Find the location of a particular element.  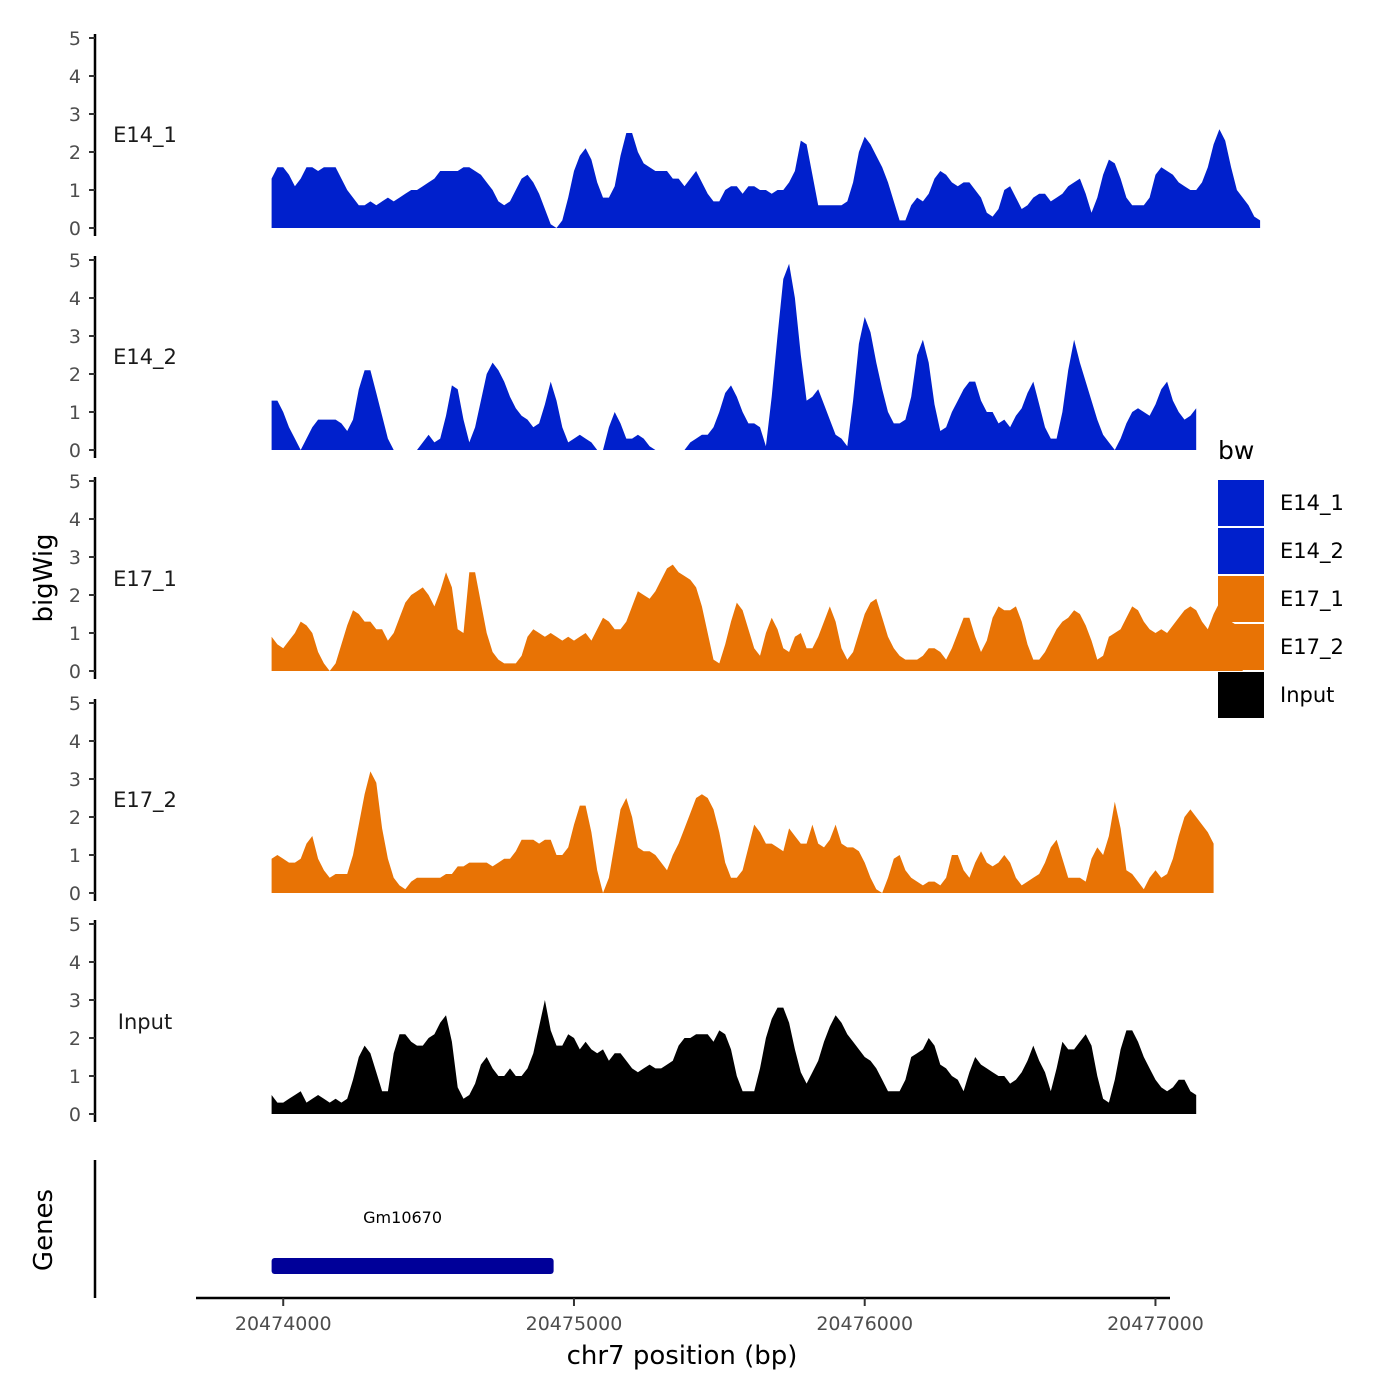

track-label: E17_2 is located at coordinates (145, 800).